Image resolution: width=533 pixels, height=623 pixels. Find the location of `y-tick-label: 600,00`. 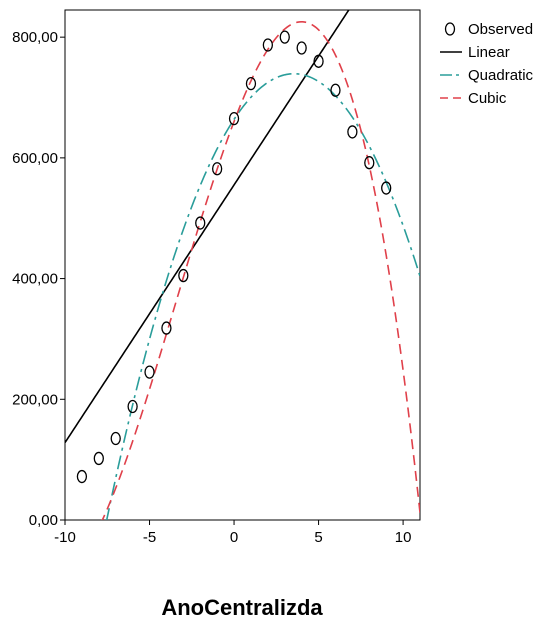

y-tick-label: 600,00 is located at coordinates (35, 158).